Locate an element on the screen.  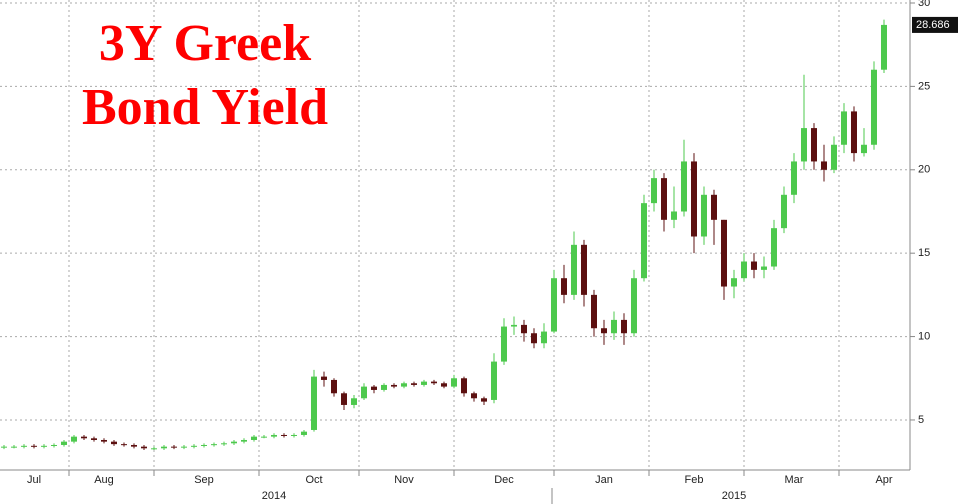
x-tick-label: Sep is located at coordinates (204, 480).